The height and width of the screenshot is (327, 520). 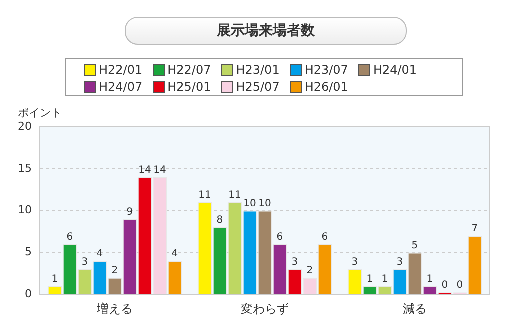 I want to click on y-tick-label: 0, so click(x=28, y=293).